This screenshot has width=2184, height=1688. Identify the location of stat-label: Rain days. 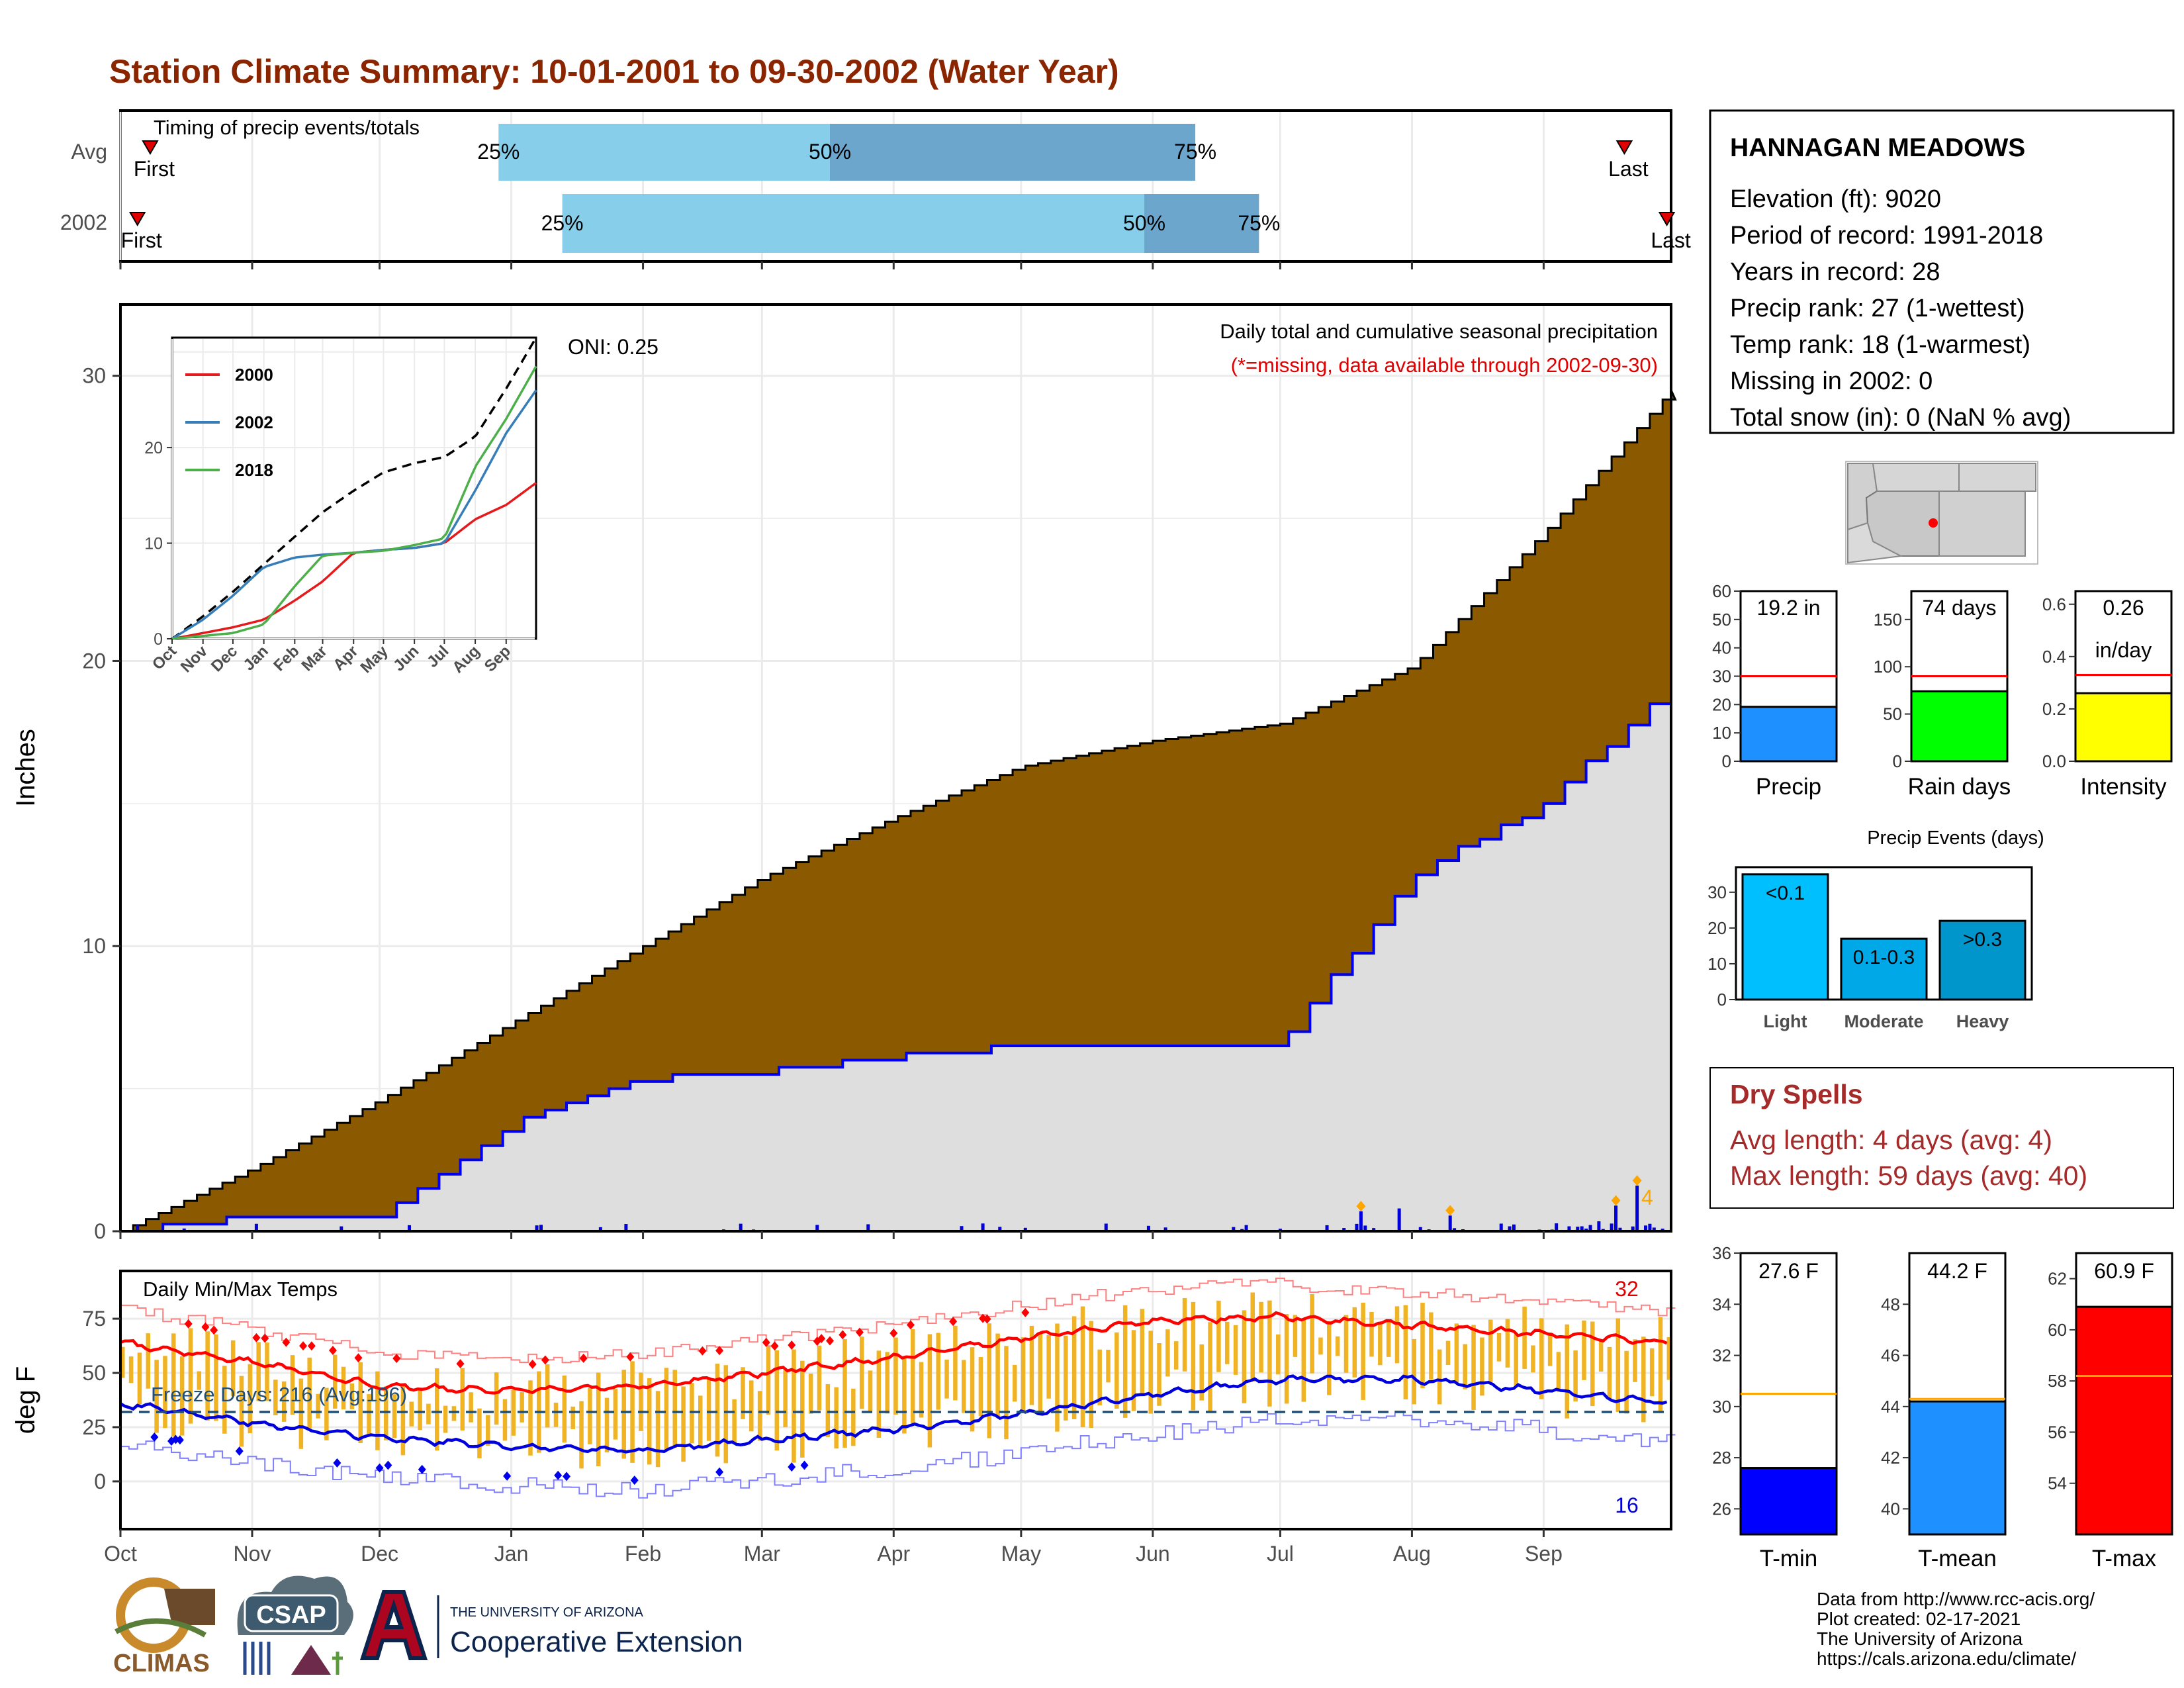
(1959, 787).